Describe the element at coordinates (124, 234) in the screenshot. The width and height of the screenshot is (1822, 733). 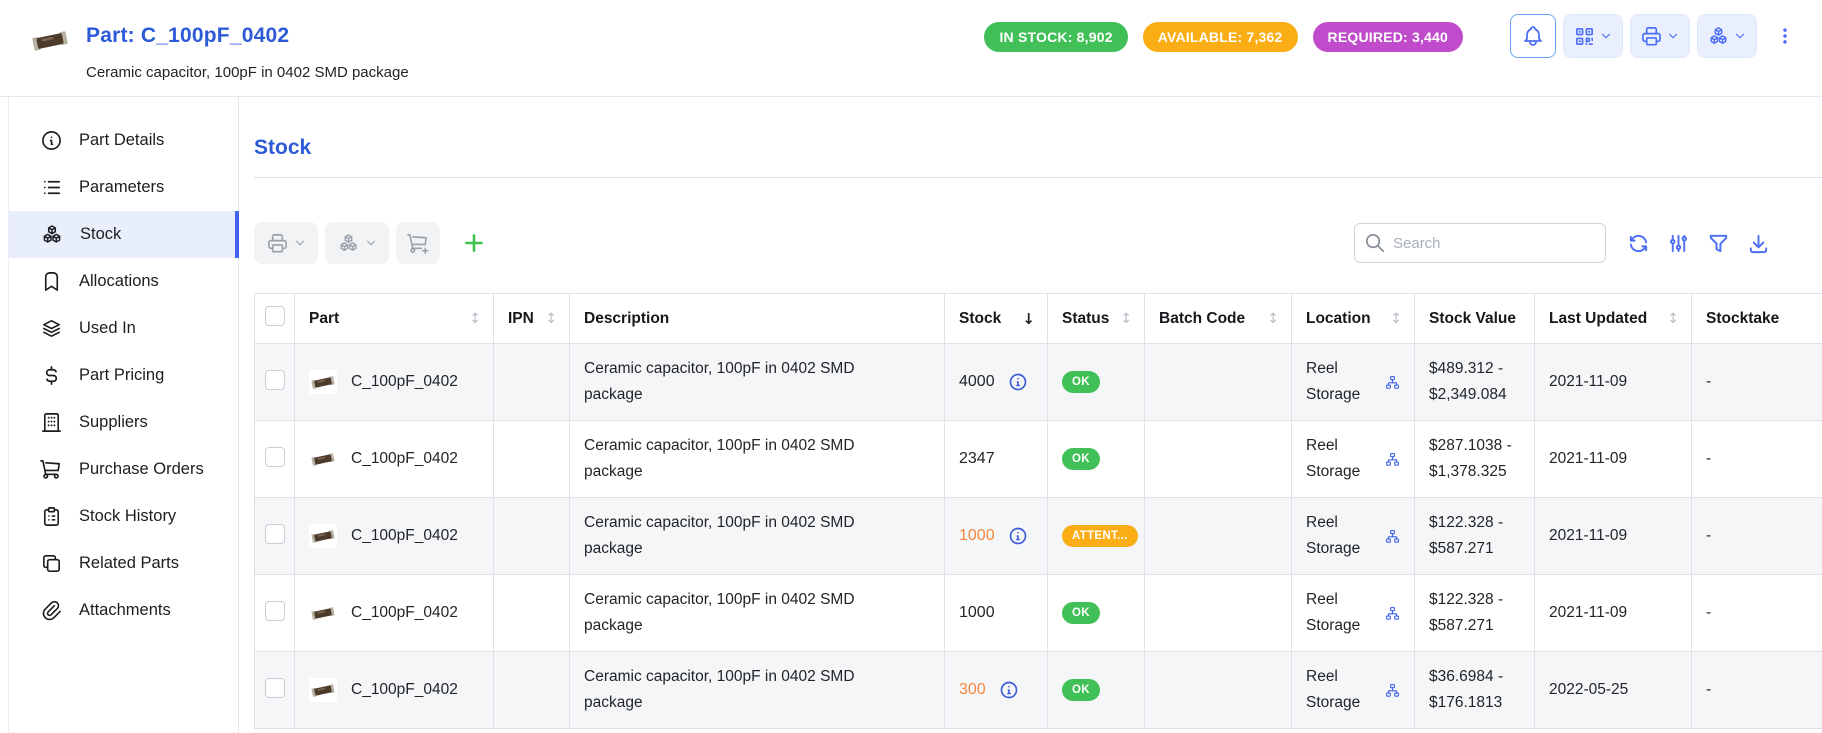
I see `sidebar-item-stock: Stock` at that location.